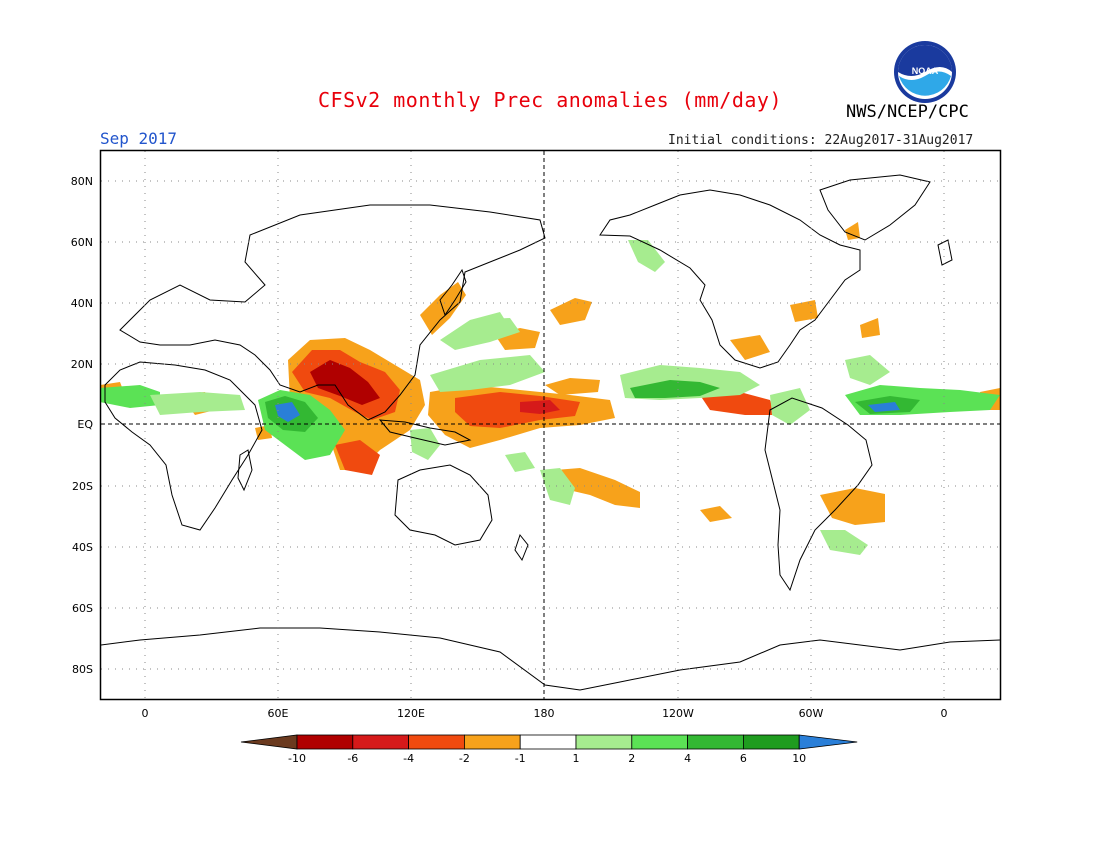 This screenshot has height=850, width=1100. I want to click on wet-anomaly-south-indian-ocean, so click(425, 444).